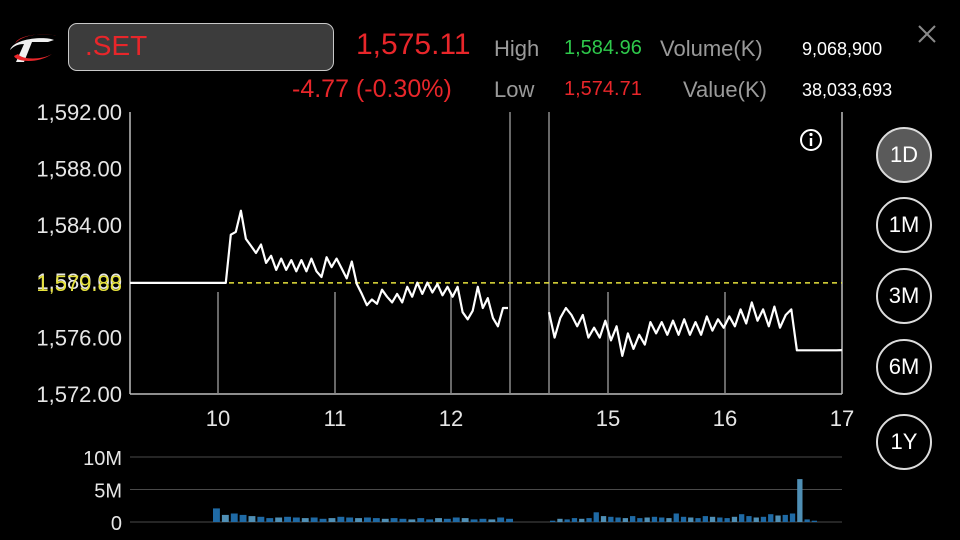 The height and width of the screenshot is (540, 960). I want to click on volume-tick-label: 5M, so click(108, 492).